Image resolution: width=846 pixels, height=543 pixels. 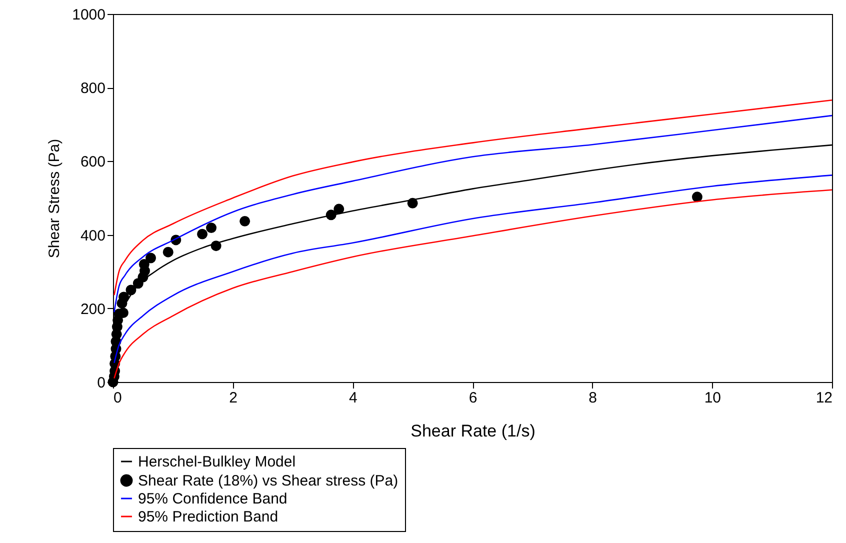 I want to click on y-tick-label: 1000, so click(x=89, y=15).